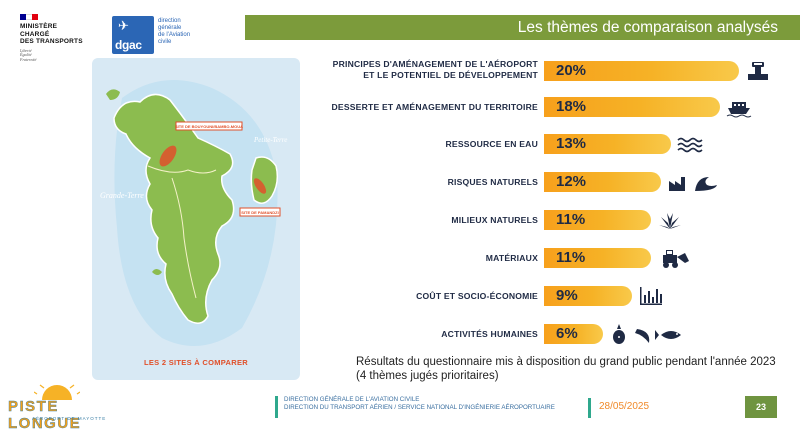 The height and width of the screenshot is (435, 800). What do you see at coordinates (663, 408) in the screenshot?
I see `footer-date: 28/05/2025` at bounding box center [663, 408].